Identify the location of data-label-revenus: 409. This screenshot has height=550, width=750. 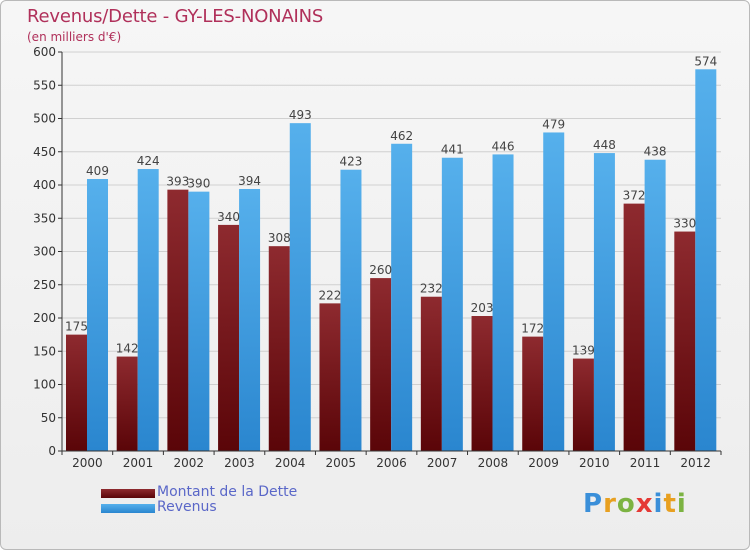
(97, 171).